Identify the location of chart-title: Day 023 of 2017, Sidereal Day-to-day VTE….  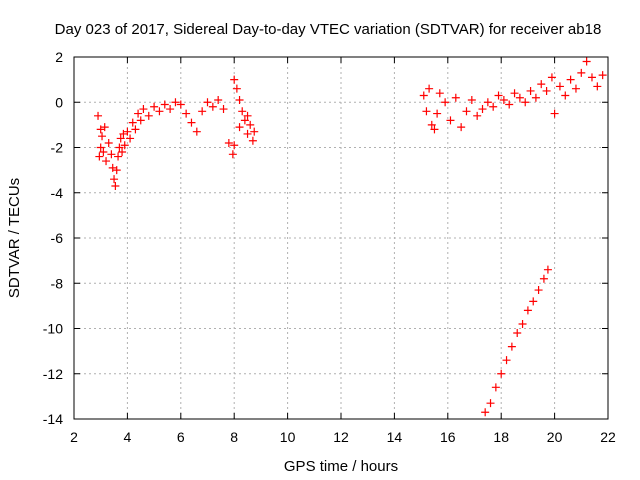
(328, 29).